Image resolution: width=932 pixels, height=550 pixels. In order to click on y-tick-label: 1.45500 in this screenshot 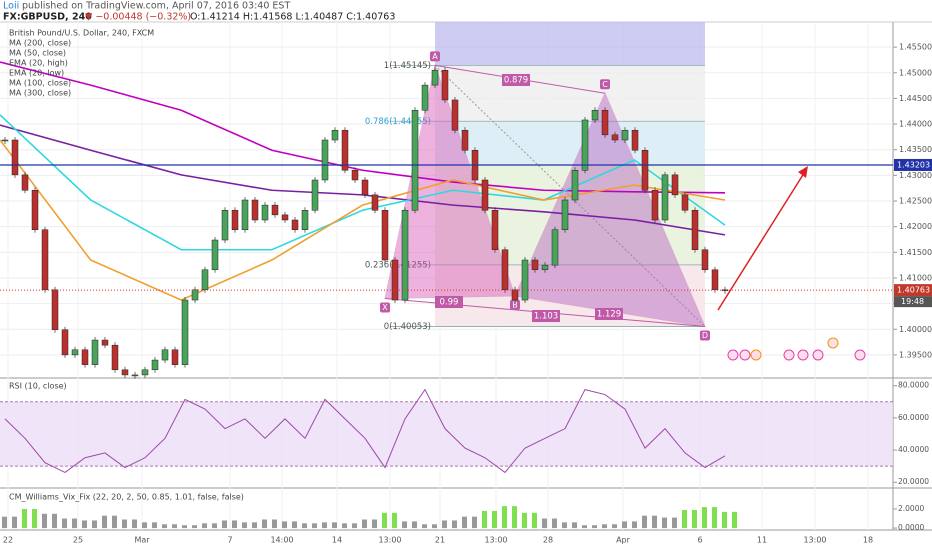, I will do `click(915, 47)`.